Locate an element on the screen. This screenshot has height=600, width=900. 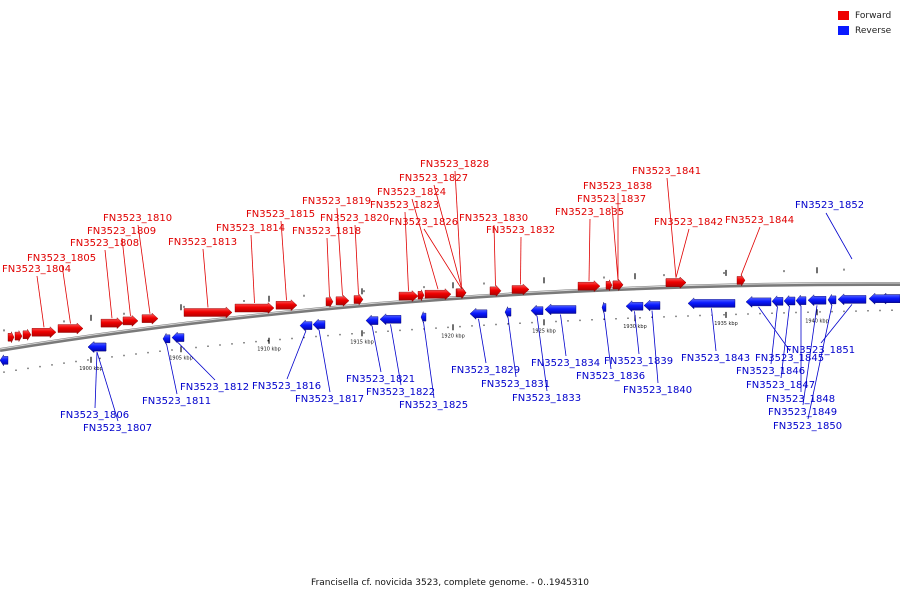
legend-forward: Forward is located at coordinates (864, 15).